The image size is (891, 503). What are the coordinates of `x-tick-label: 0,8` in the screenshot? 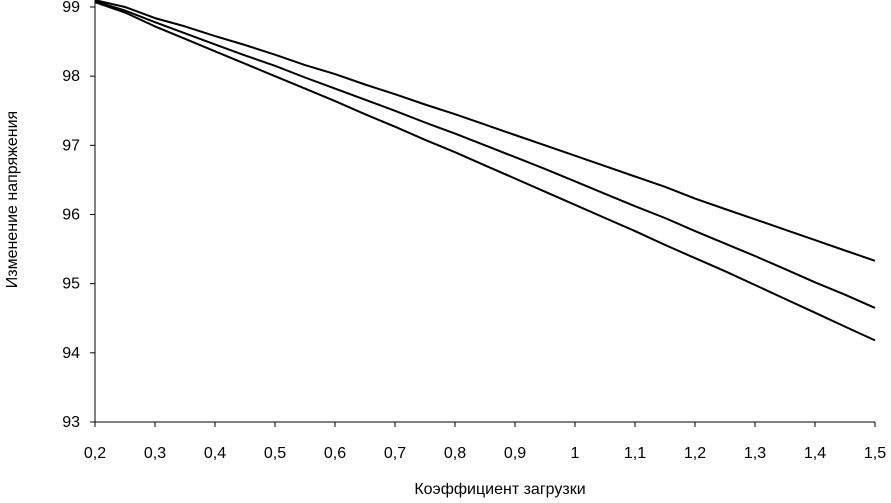 It's located at (455, 453).